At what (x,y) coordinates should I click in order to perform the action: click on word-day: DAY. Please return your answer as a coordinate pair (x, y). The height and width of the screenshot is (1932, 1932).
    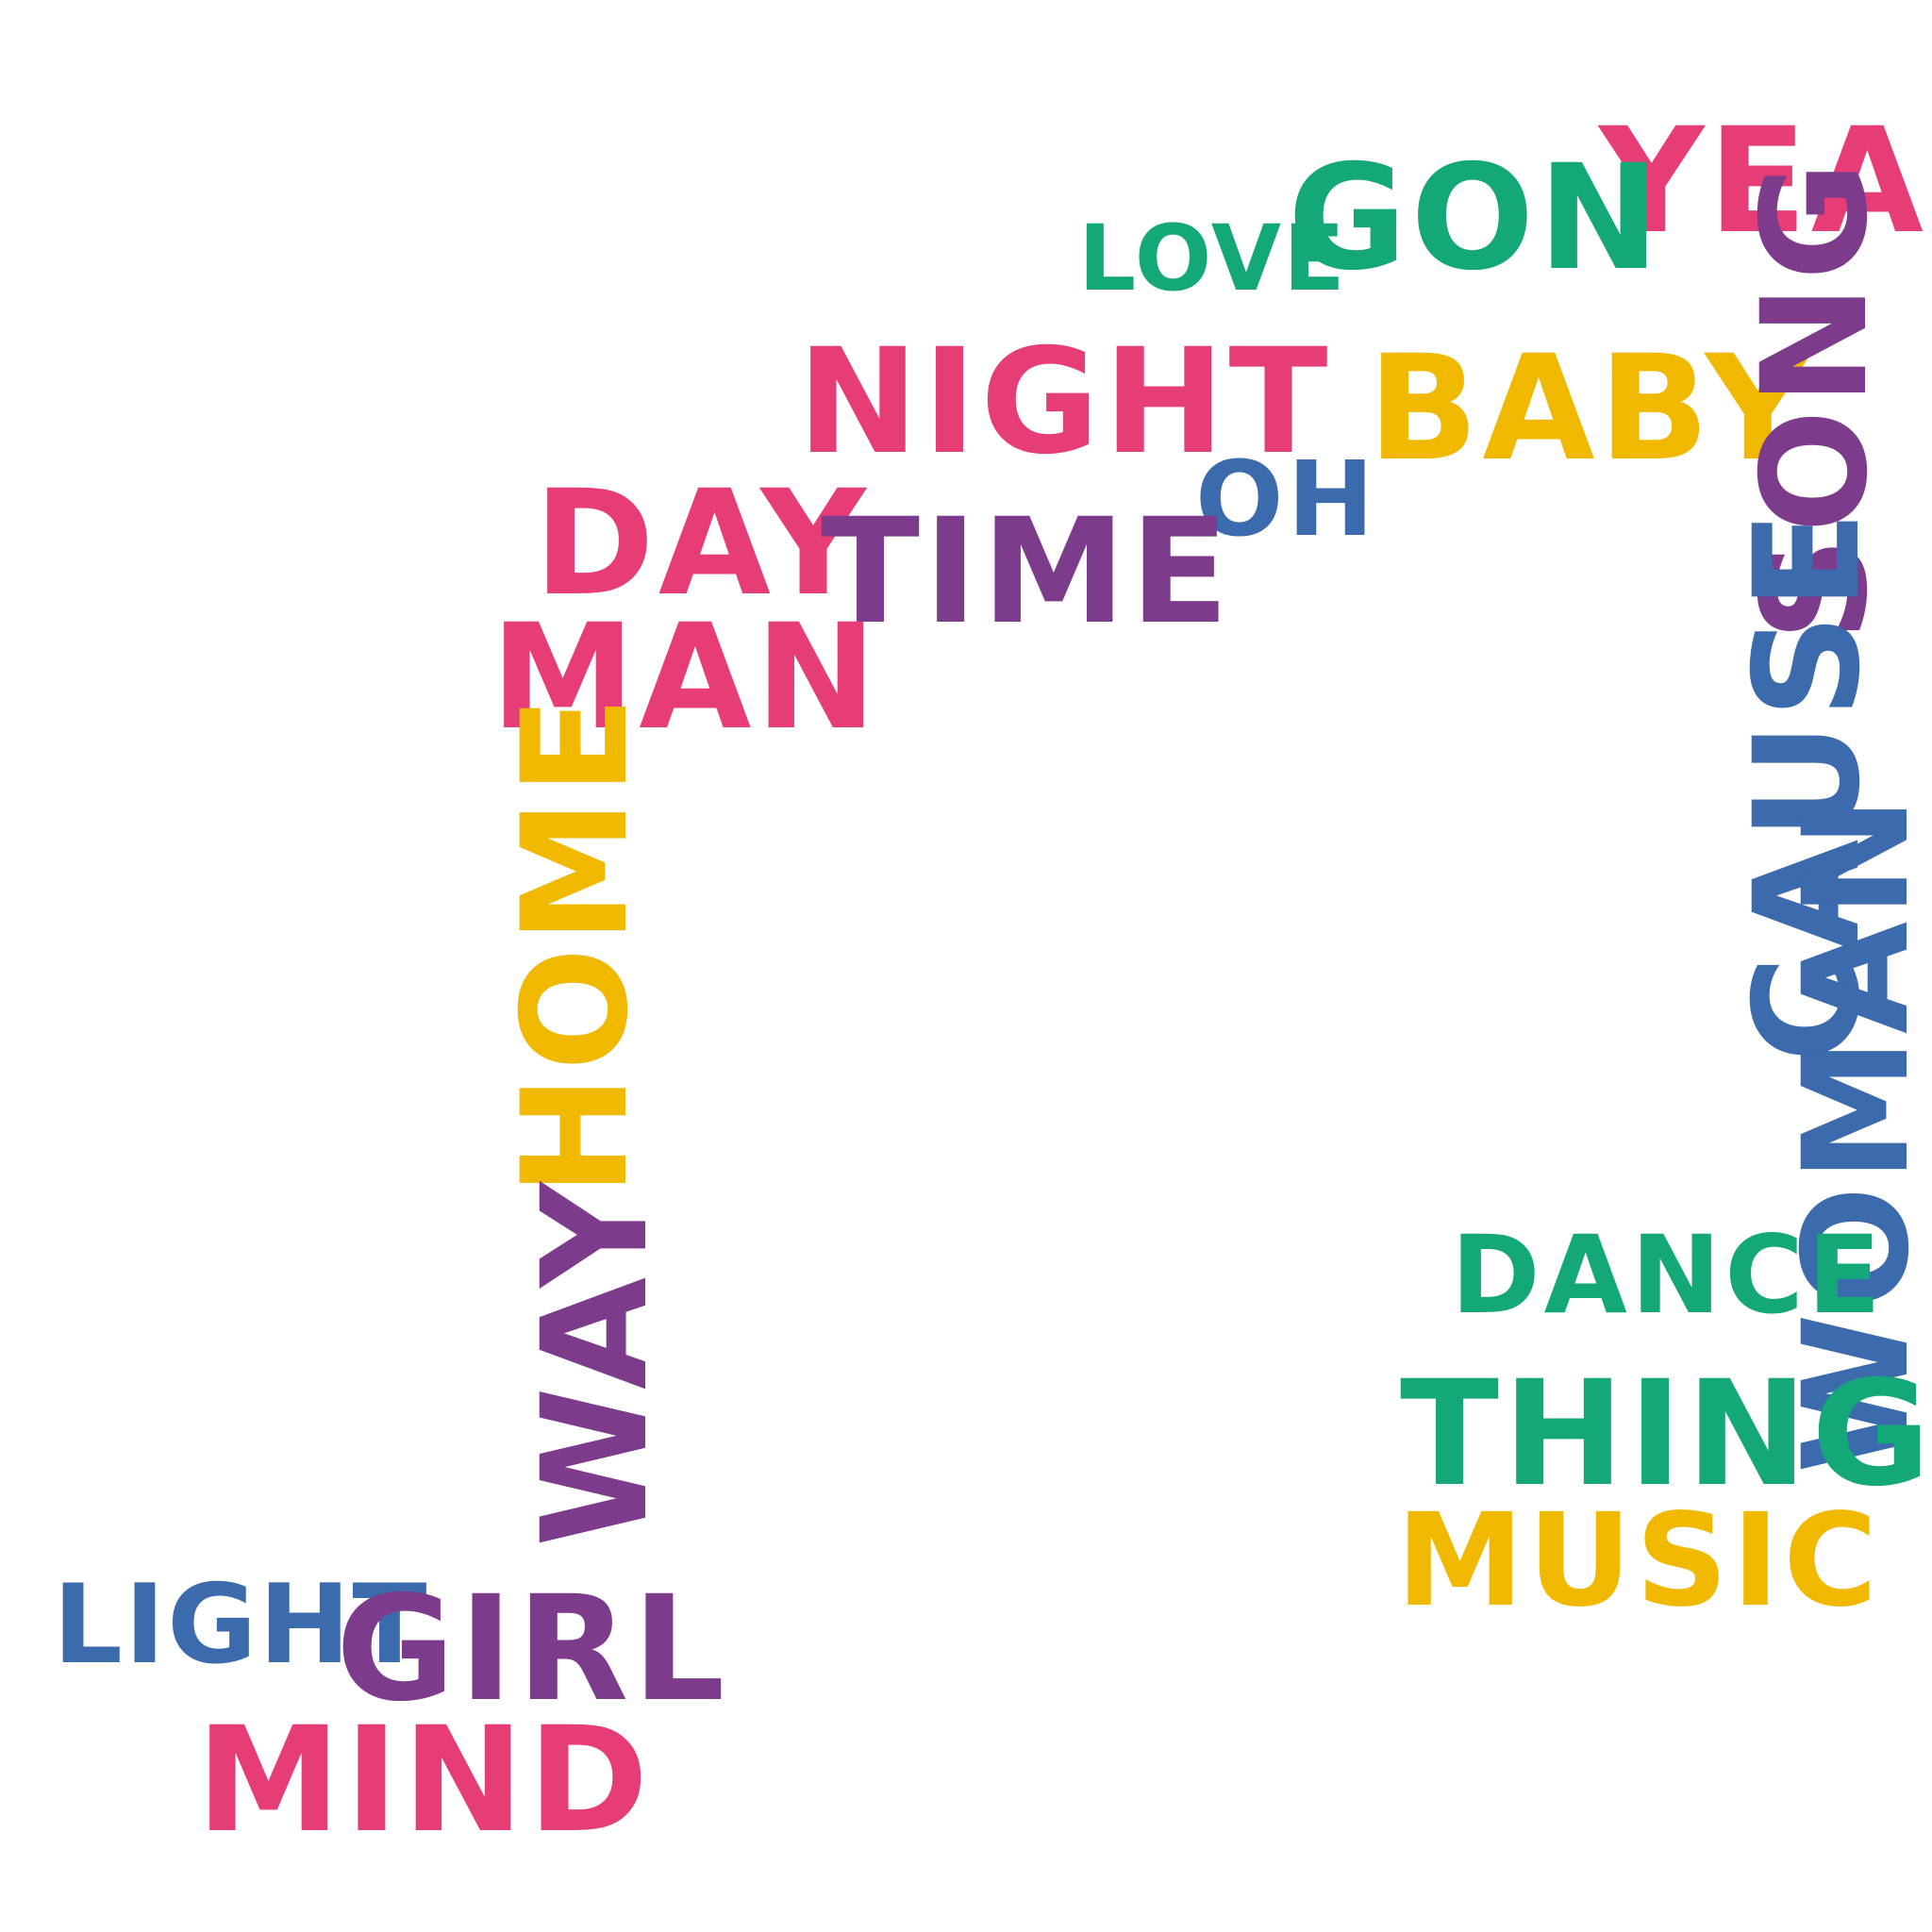
    Looking at the image, I should click on (702, 544).